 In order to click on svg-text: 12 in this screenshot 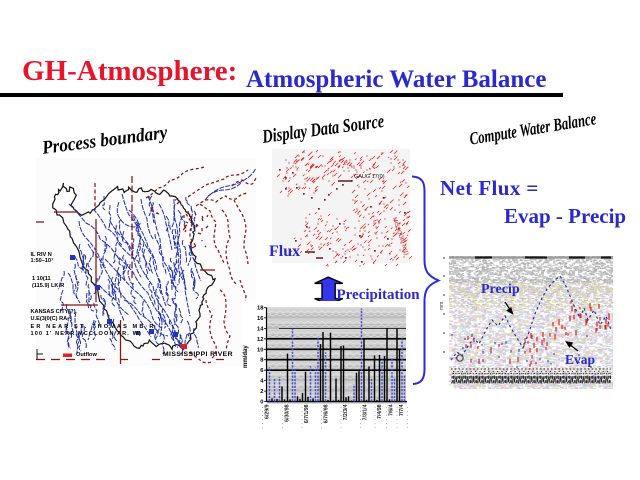, I will do `click(260, 340)`.